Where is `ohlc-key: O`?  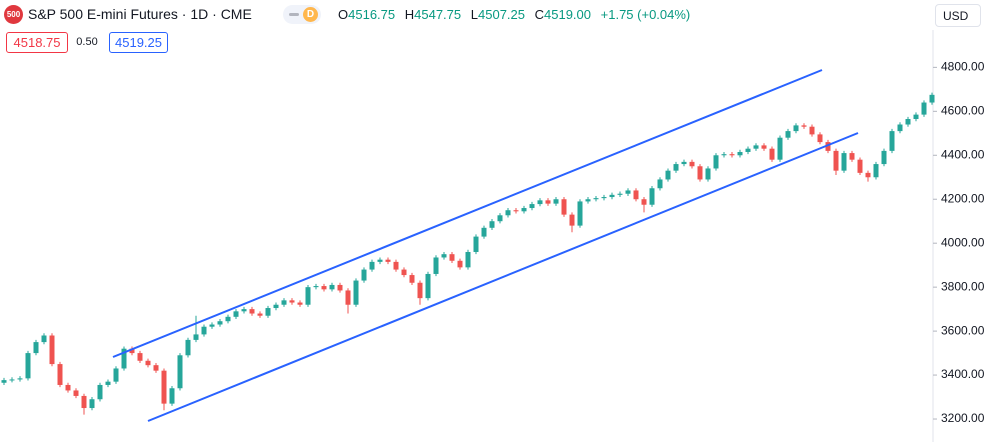
ohlc-key: O is located at coordinates (343, 14).